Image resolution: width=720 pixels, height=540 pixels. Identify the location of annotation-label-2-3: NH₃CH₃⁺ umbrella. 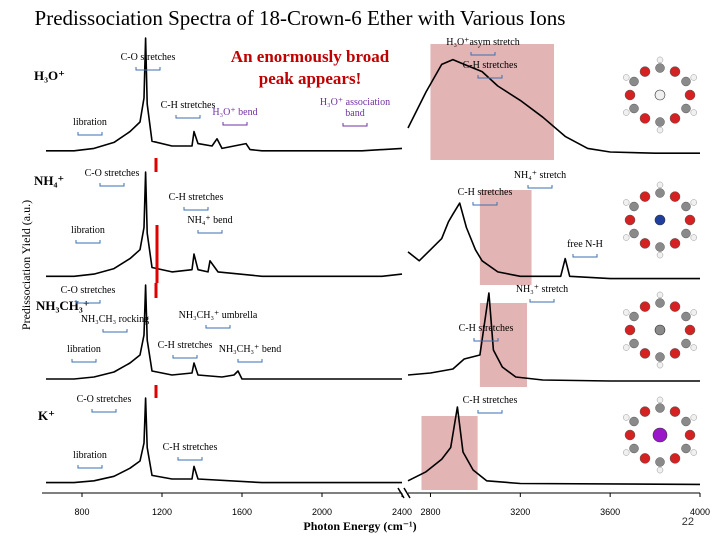
(218, 315).